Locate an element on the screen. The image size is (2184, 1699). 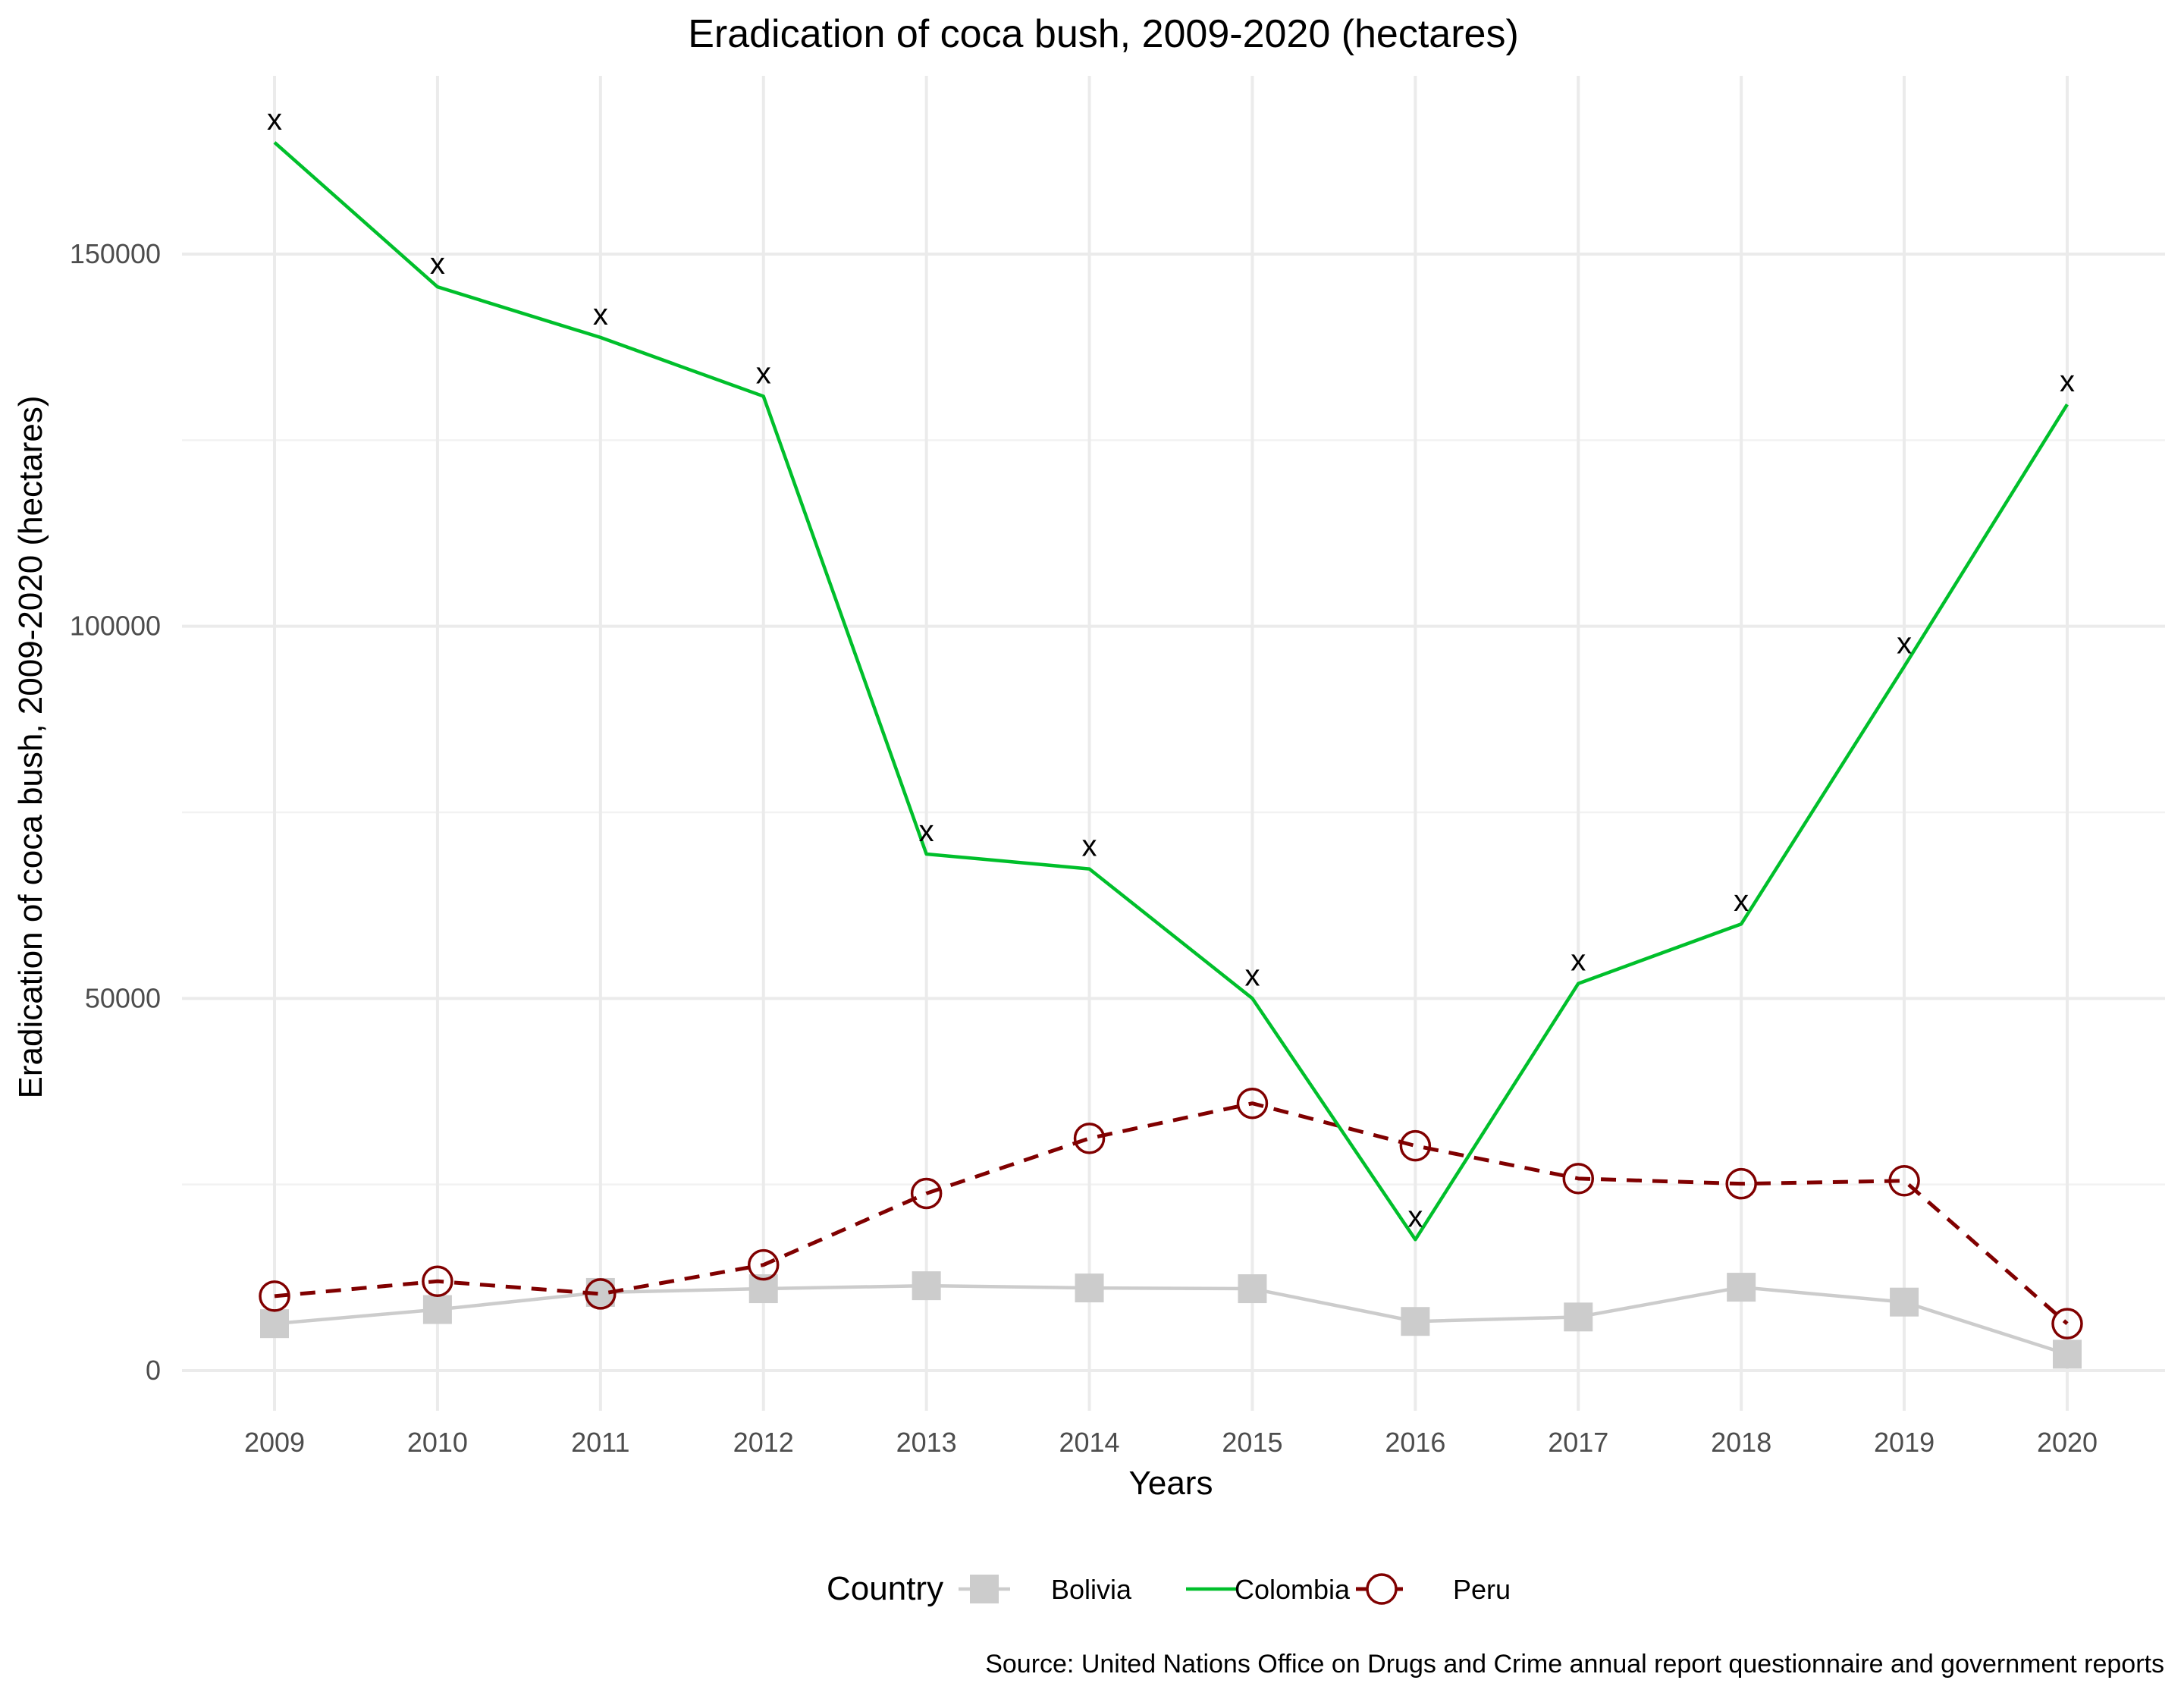
x-axis-title: Years is located at coordinates (1171, 1483).